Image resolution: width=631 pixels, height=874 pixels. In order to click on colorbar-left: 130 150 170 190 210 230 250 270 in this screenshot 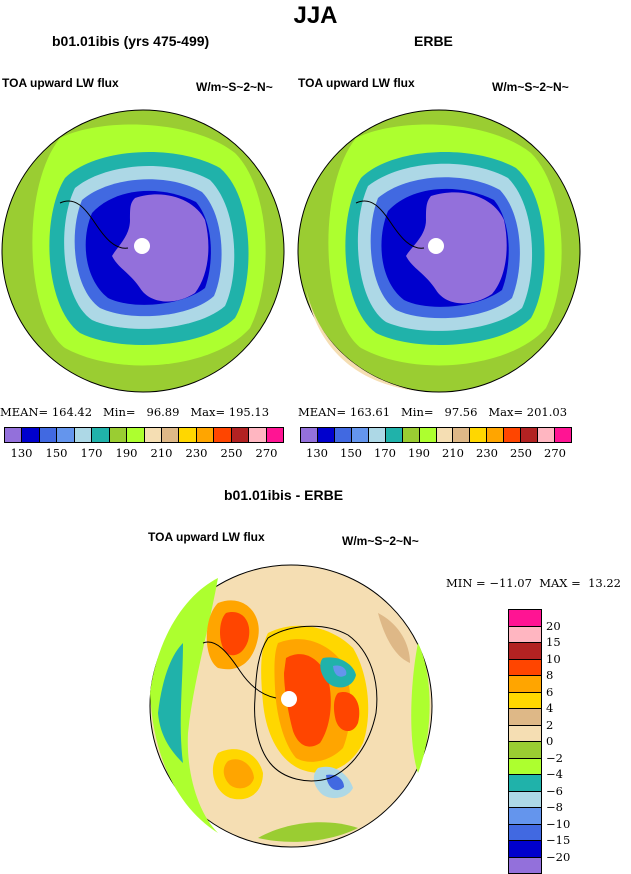, I will do `click(144, 443)`.